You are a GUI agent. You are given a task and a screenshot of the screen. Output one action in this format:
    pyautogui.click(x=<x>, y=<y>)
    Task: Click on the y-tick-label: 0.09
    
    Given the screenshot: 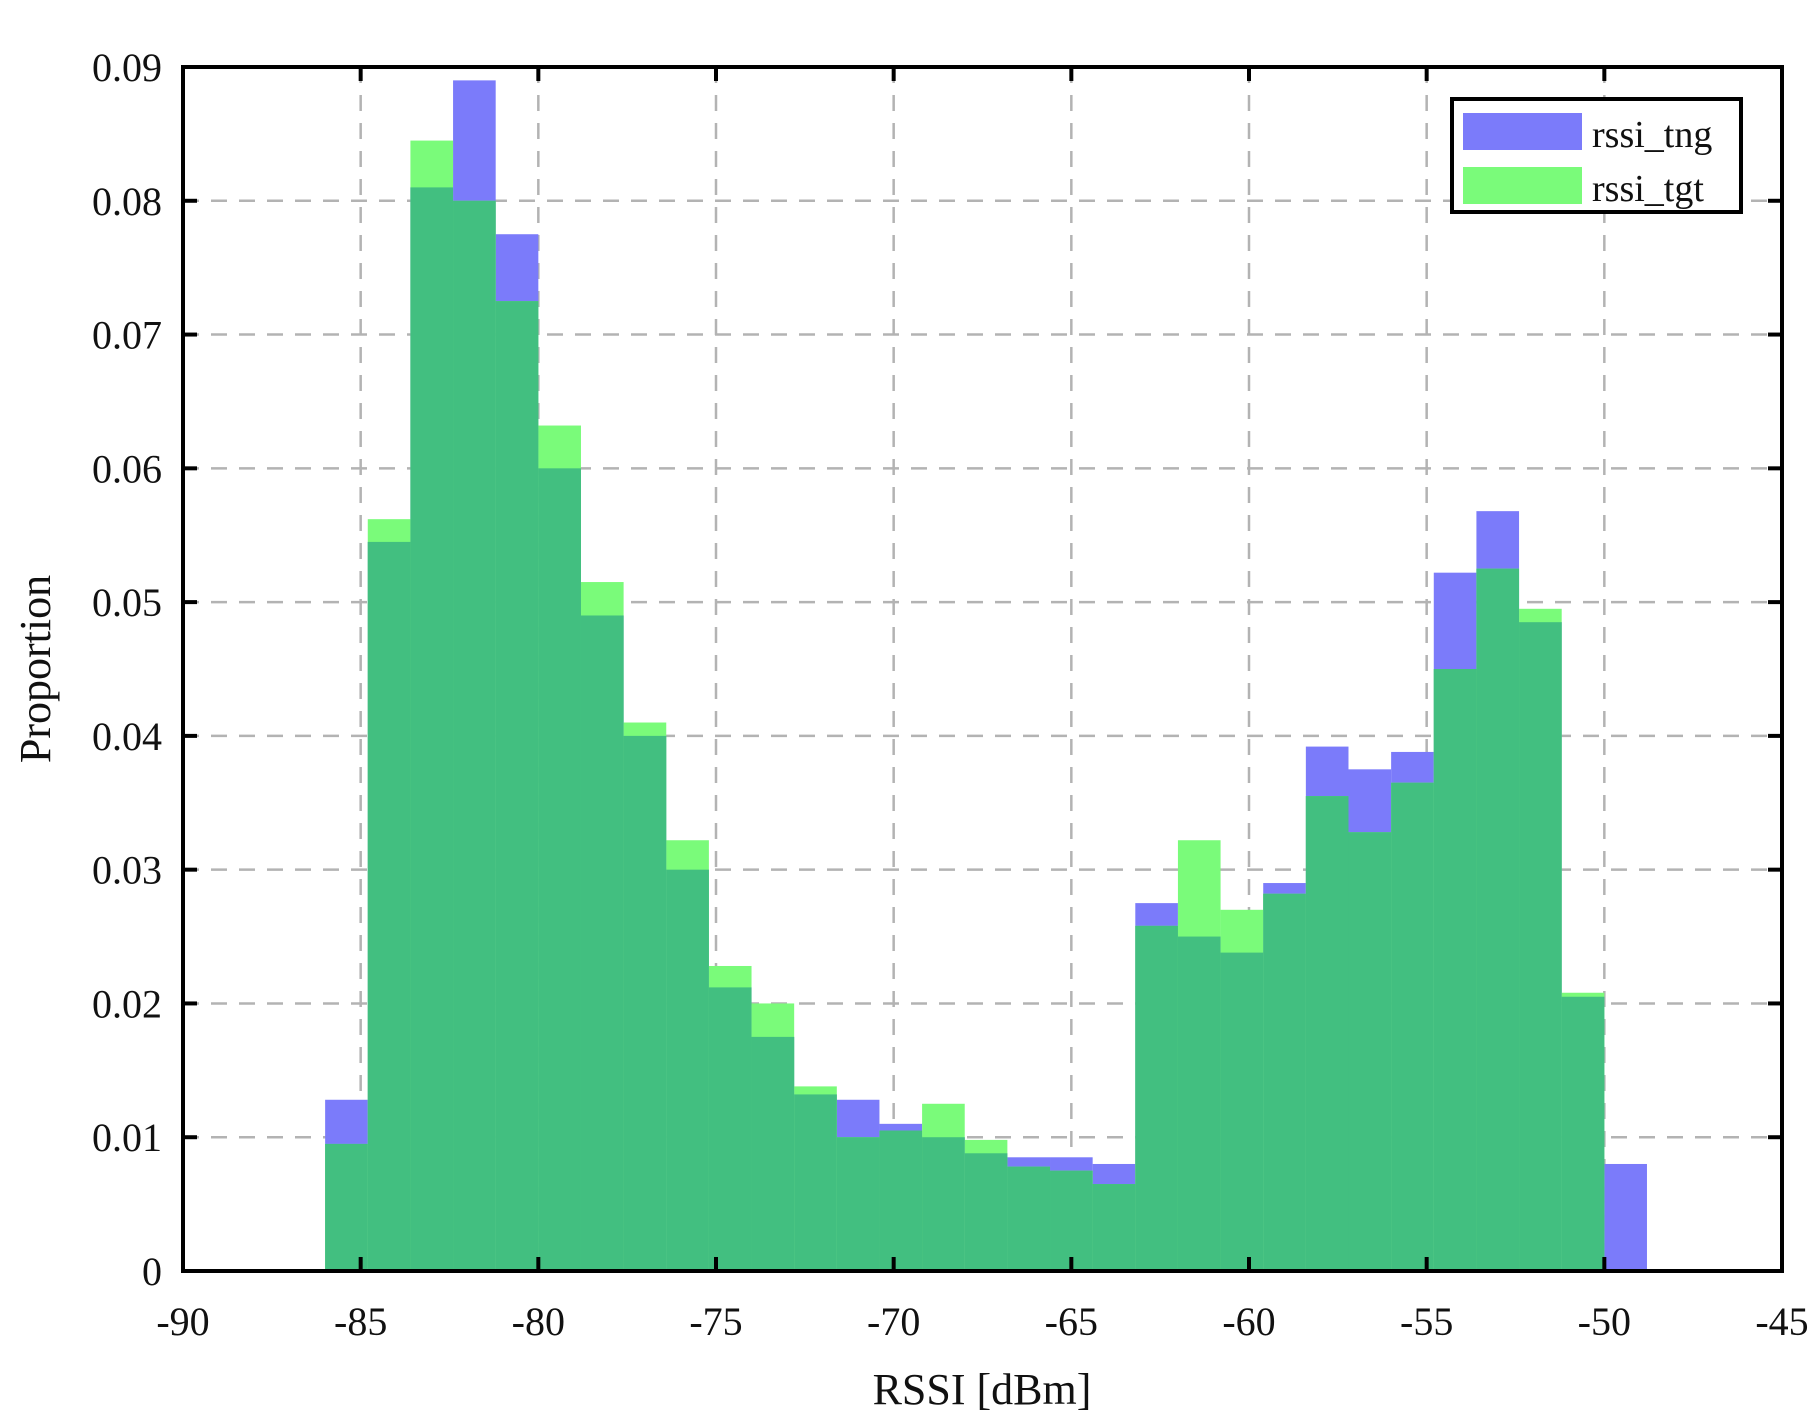 What is the action you would take?
    pyautogui.click(x=127, y=67)
    